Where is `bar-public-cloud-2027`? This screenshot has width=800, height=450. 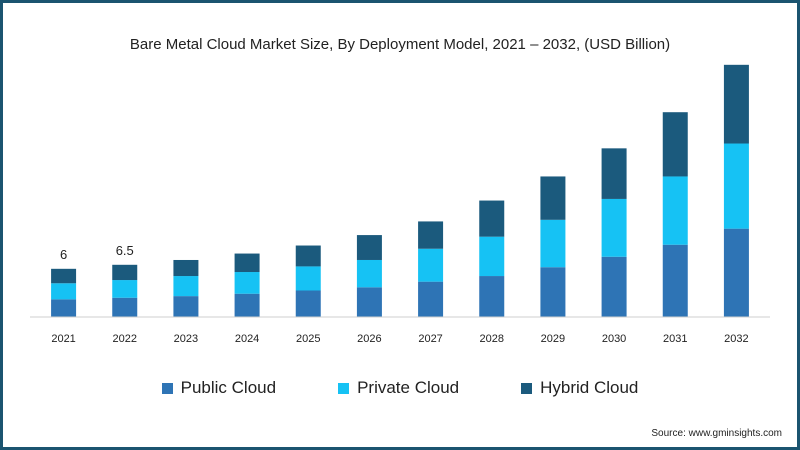 bar-public-cloud-2027 is located at coordinates (431, 299).